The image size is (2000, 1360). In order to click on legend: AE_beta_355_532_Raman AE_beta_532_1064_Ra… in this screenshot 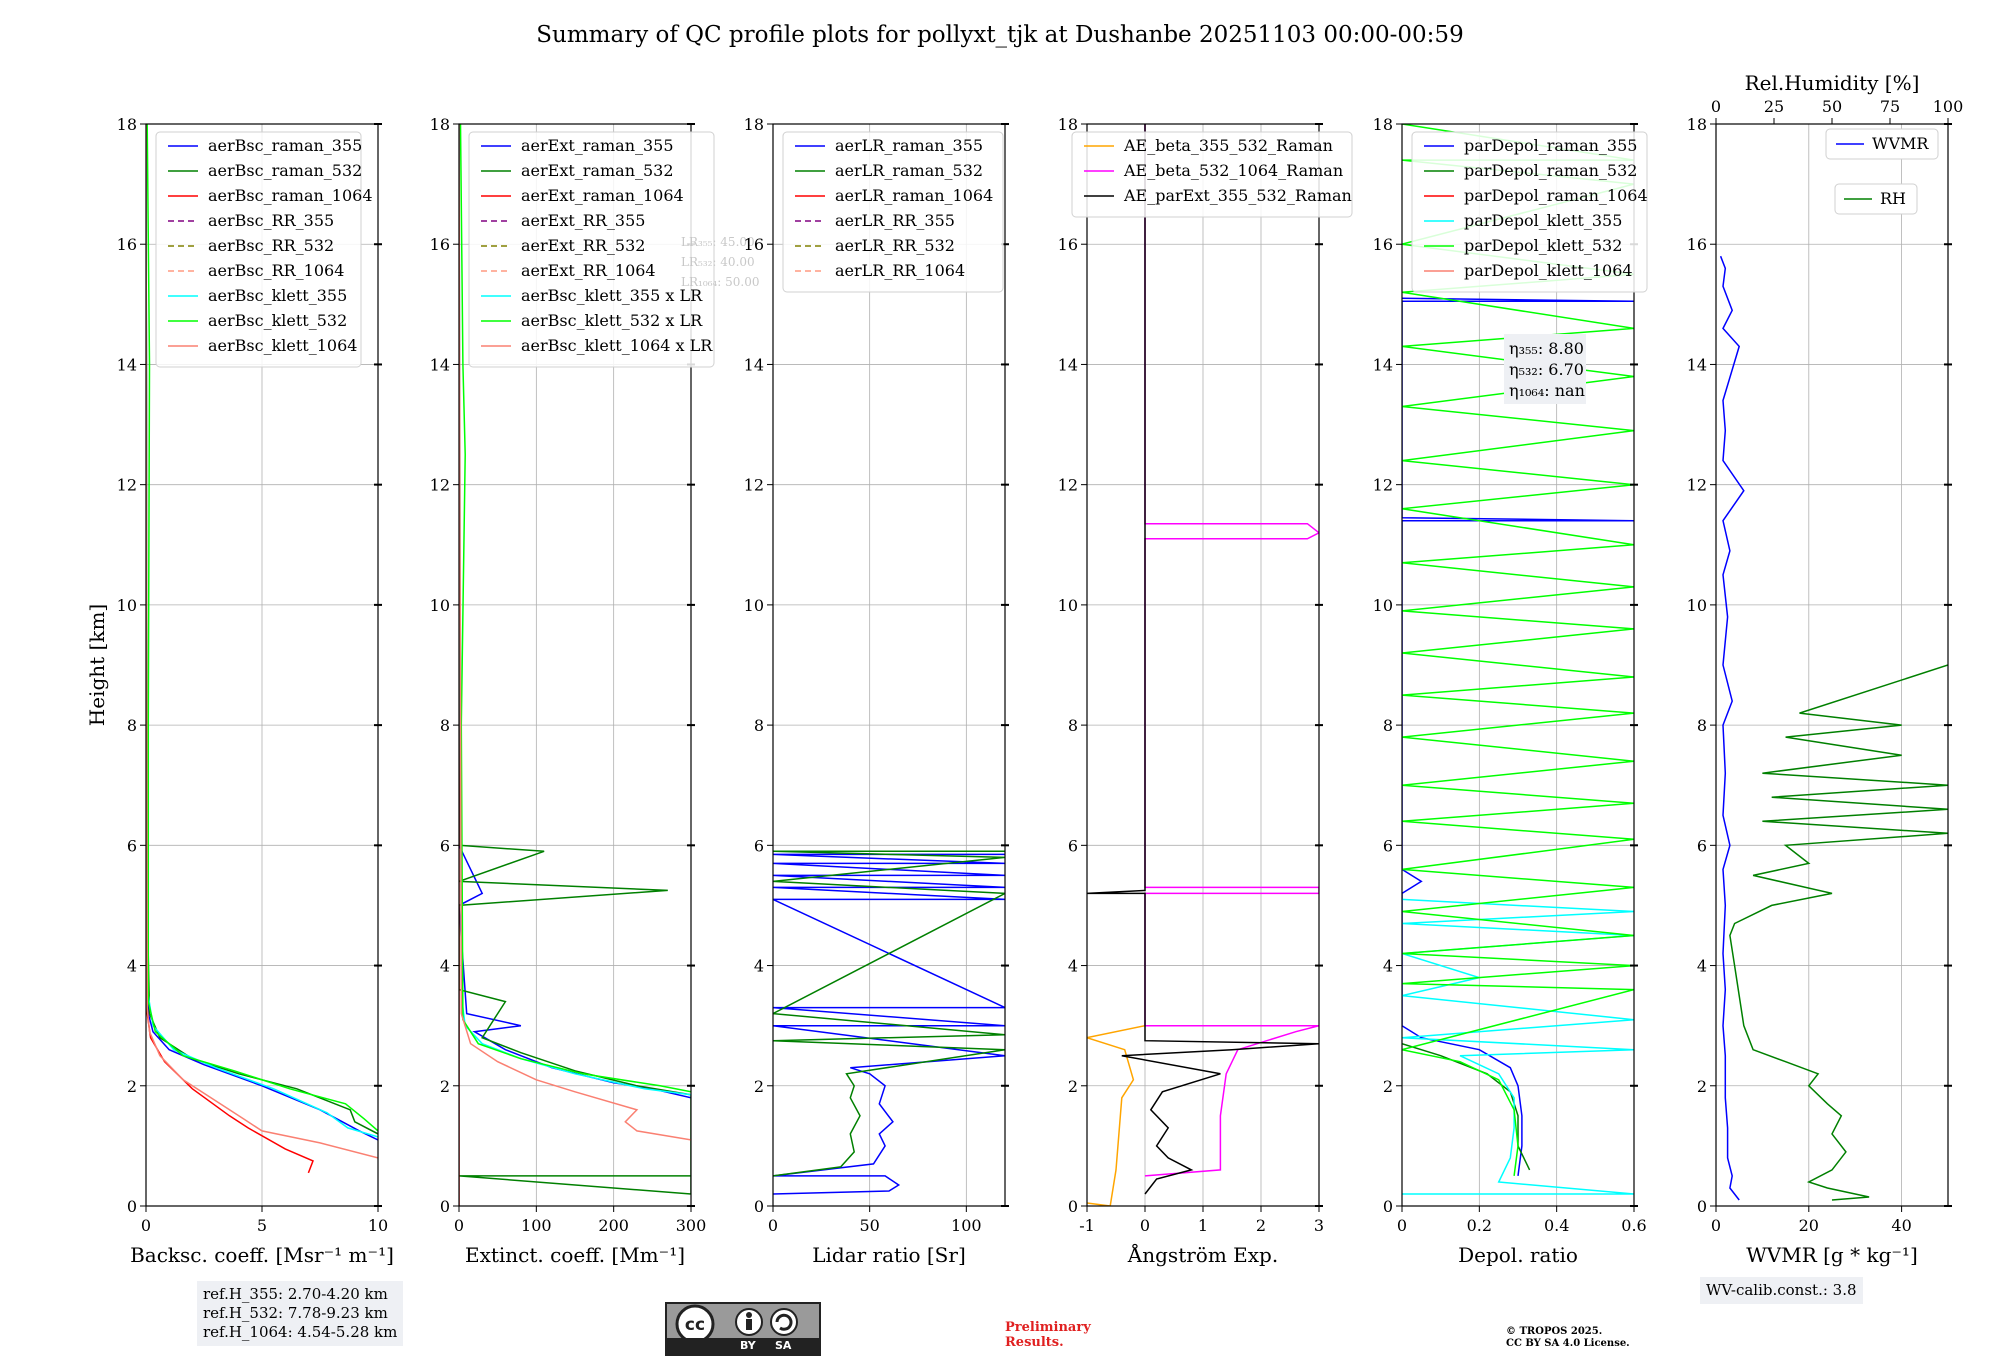, I will do `click(1212, 174)`.